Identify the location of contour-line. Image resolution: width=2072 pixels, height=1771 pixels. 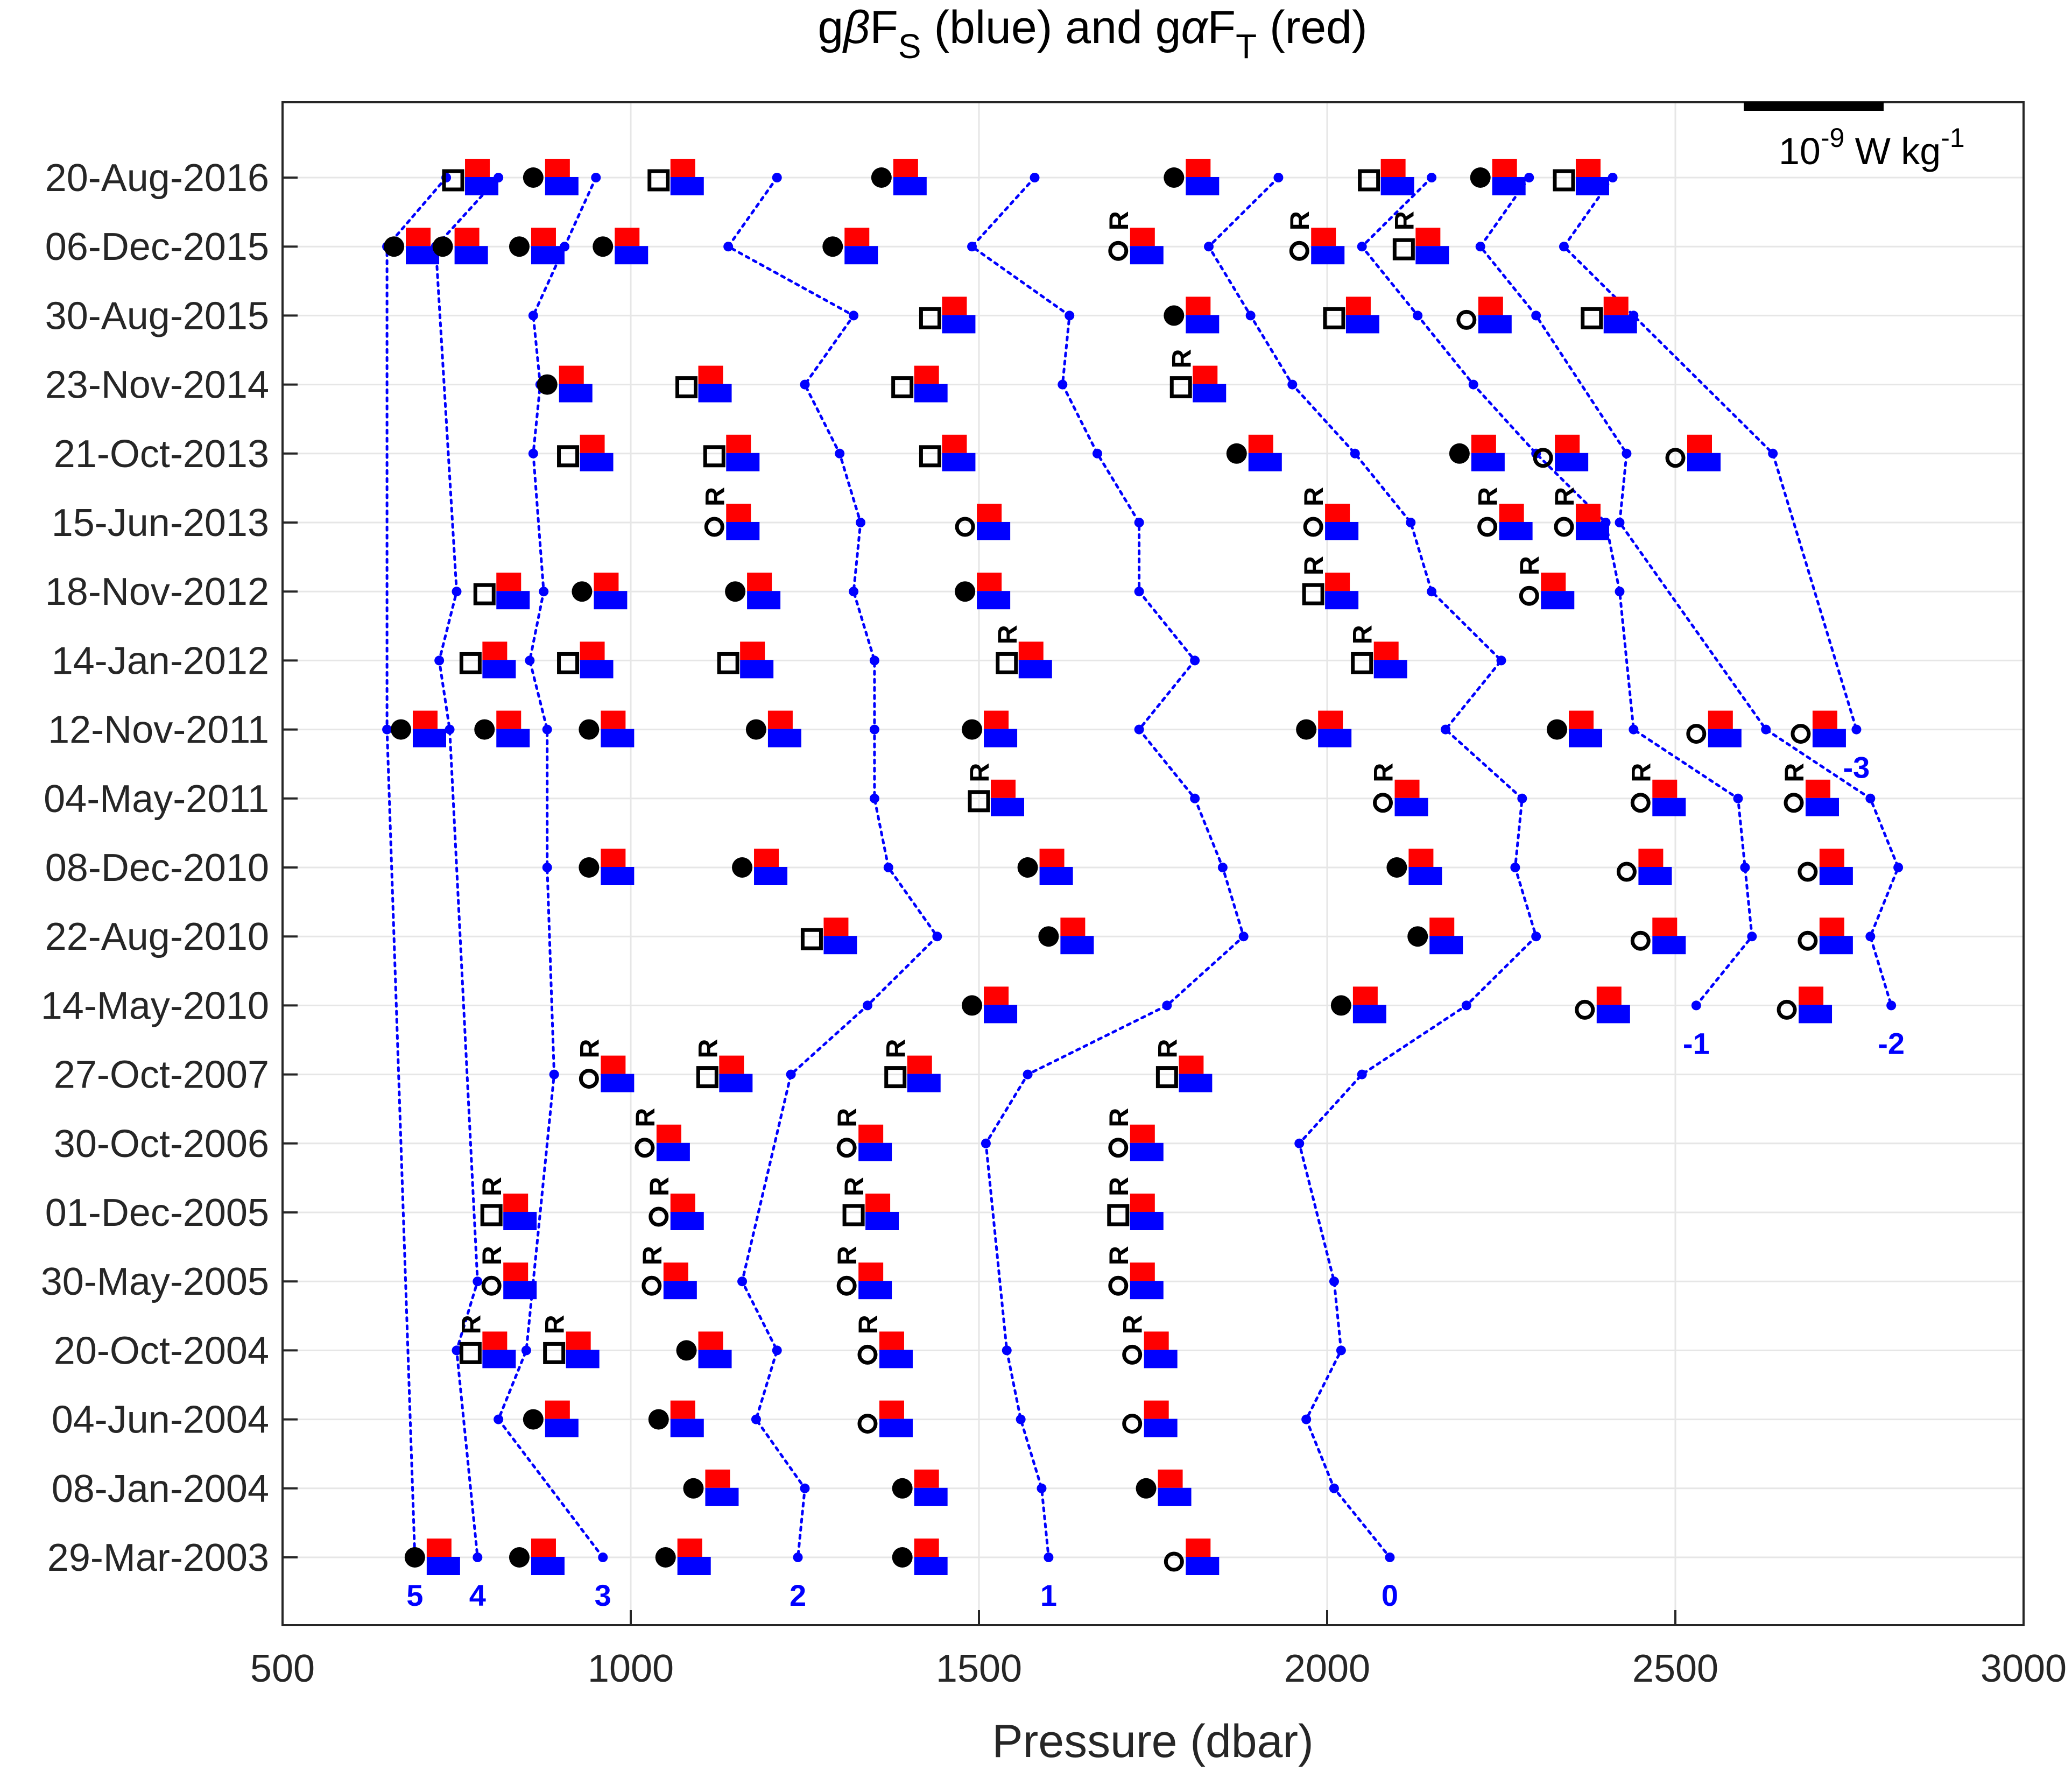
(1689, 591).